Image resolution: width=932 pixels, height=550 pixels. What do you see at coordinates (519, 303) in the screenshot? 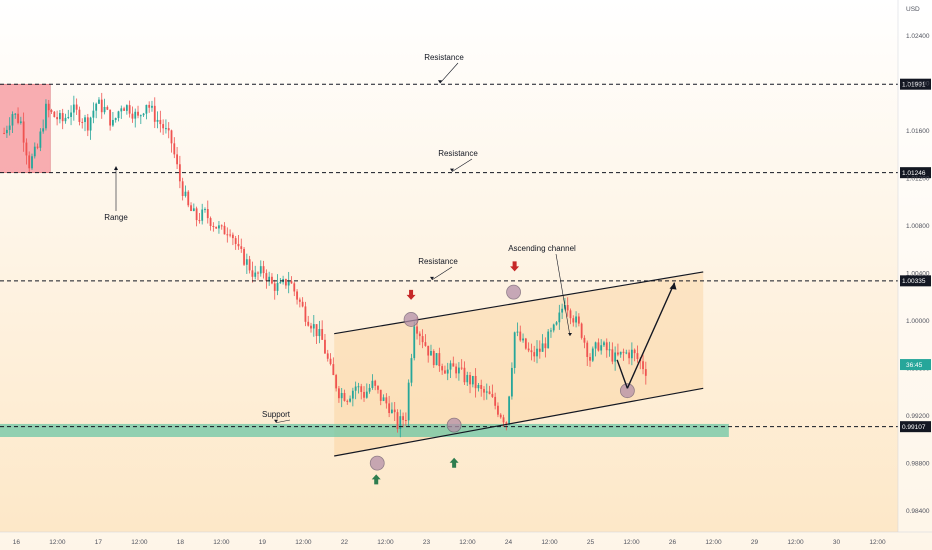
I see `channel-upper-line` at bounding box center [519, 303].